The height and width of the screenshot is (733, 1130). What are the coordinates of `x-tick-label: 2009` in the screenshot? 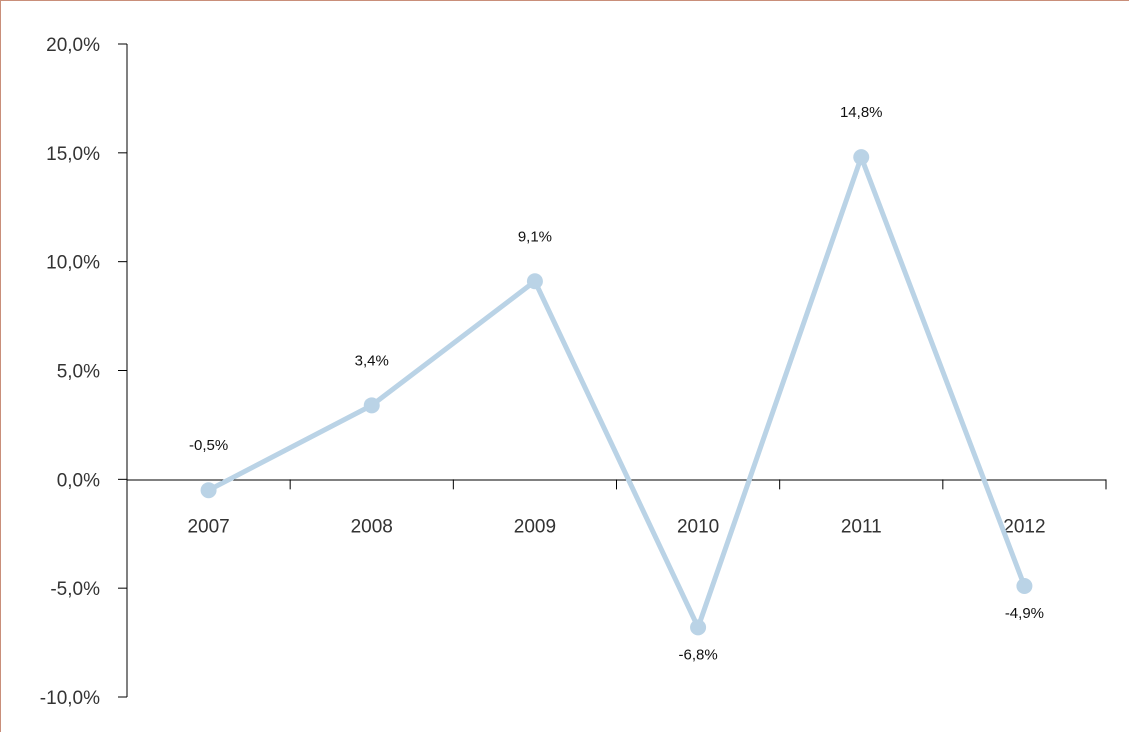 It's located at (535, 526).